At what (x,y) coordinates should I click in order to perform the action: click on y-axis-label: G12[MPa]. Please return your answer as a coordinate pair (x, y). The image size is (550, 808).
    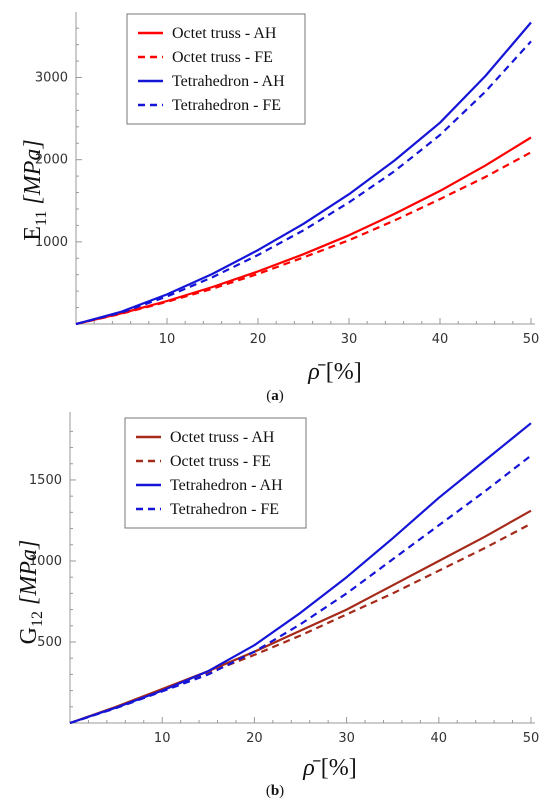
    Looking at the image, I should click on (31, 592).